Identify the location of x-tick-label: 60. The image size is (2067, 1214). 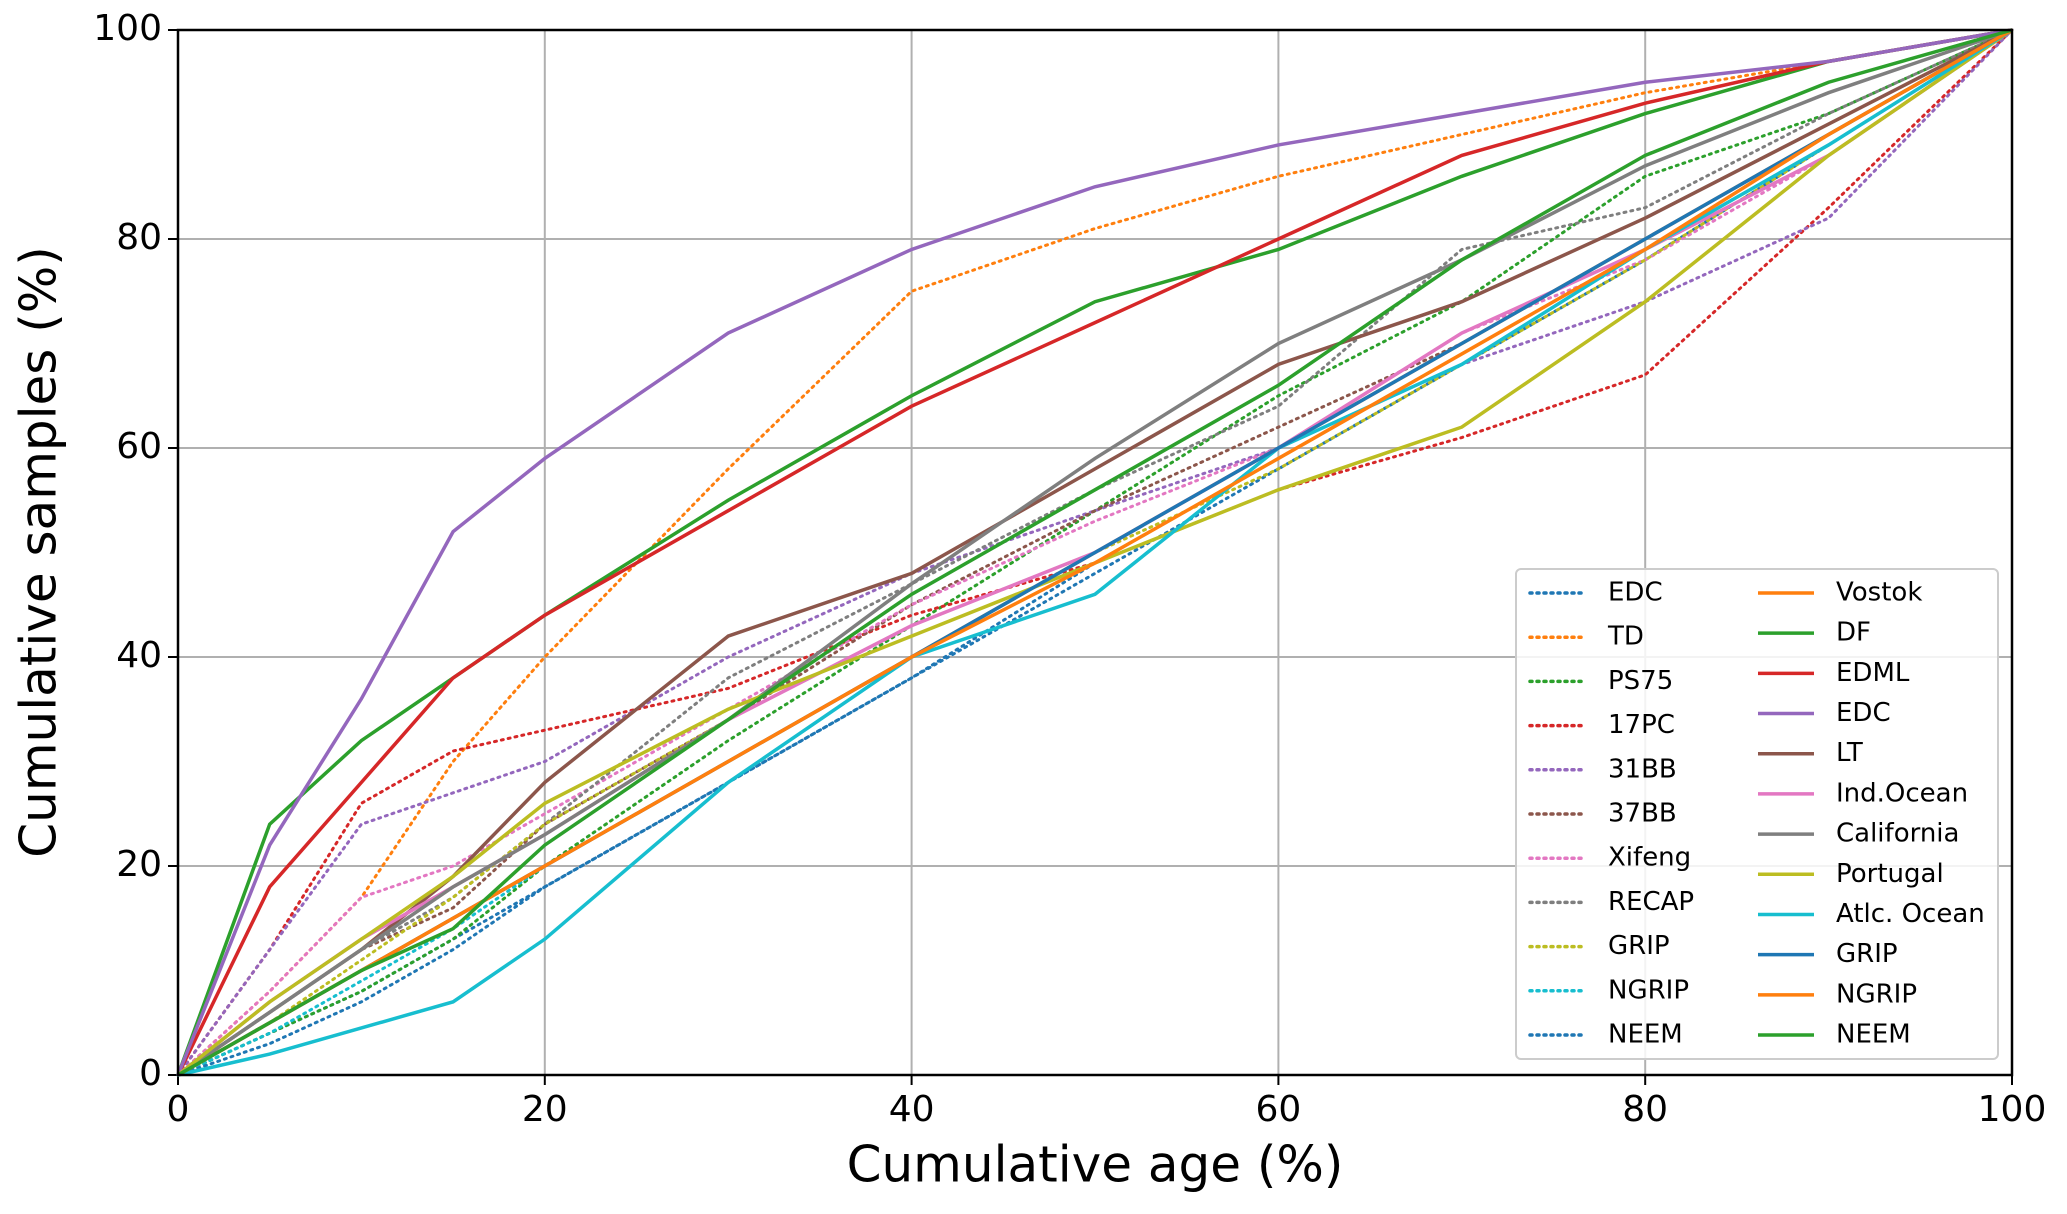
(1278, 1109).